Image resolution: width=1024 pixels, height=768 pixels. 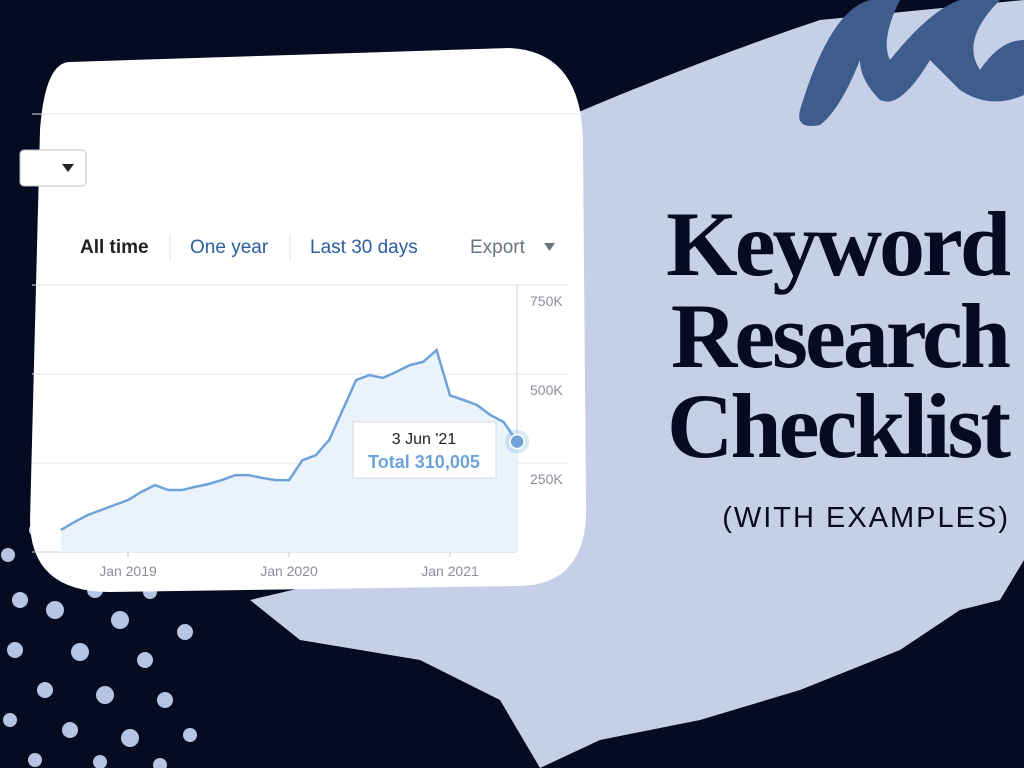 I want to click on tab: Export, so click(x=498, y=247).